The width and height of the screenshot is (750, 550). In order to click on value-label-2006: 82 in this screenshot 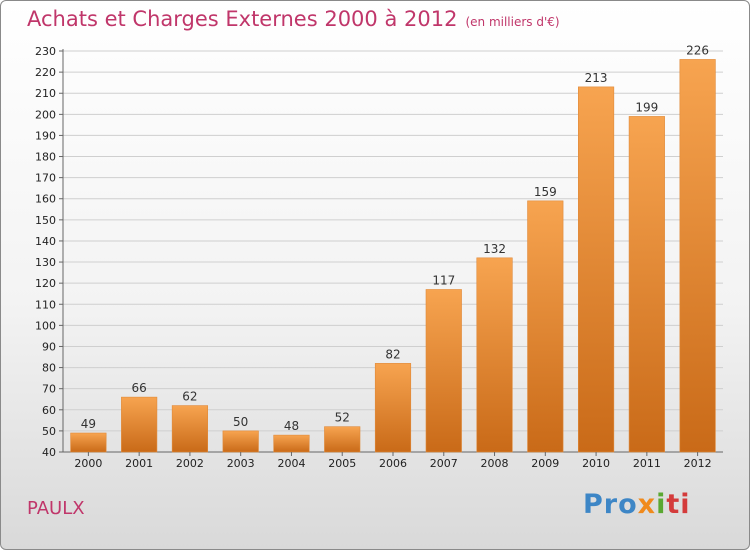, I will do `click(392, 354)`.